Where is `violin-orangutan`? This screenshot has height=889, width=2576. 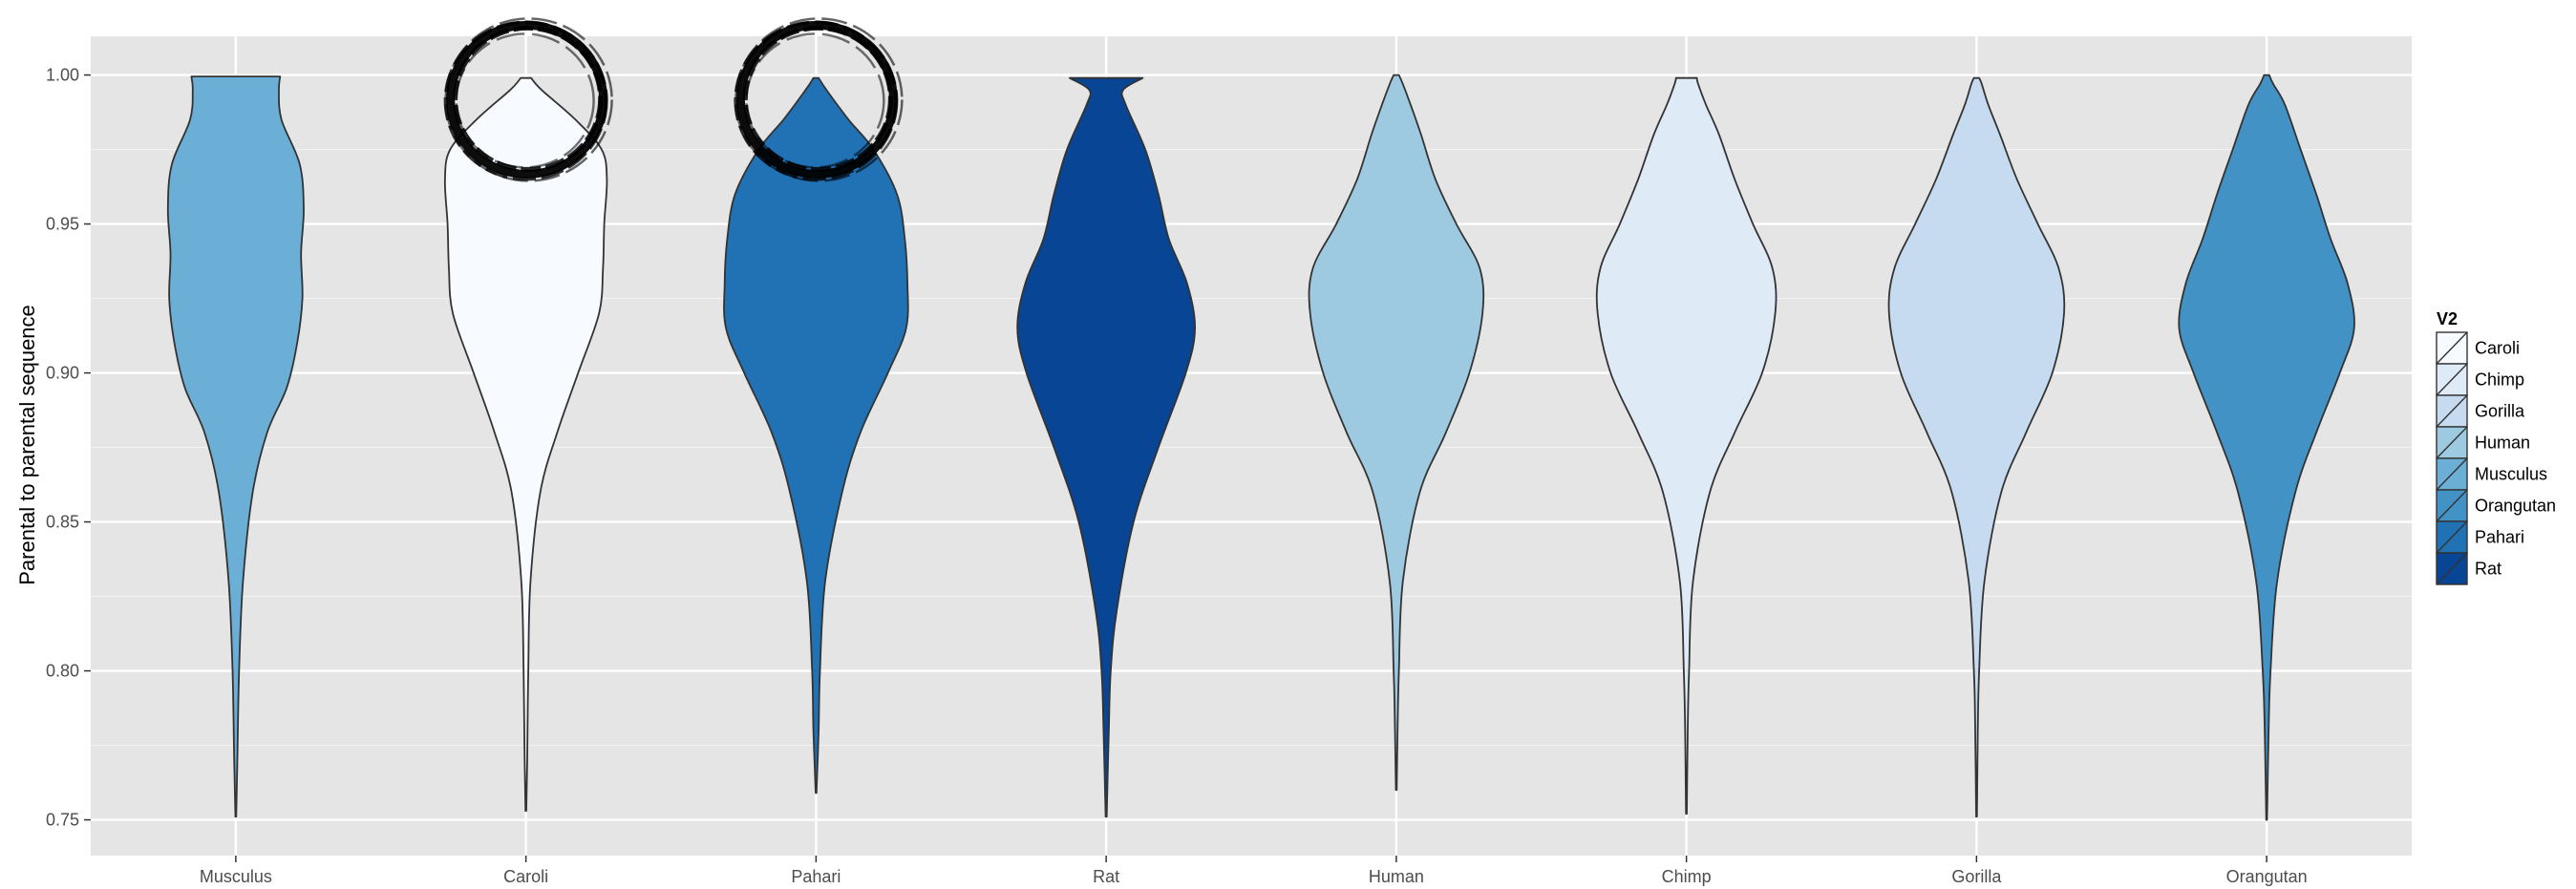
violin-orangutan is located at coordinates (2266, 447).